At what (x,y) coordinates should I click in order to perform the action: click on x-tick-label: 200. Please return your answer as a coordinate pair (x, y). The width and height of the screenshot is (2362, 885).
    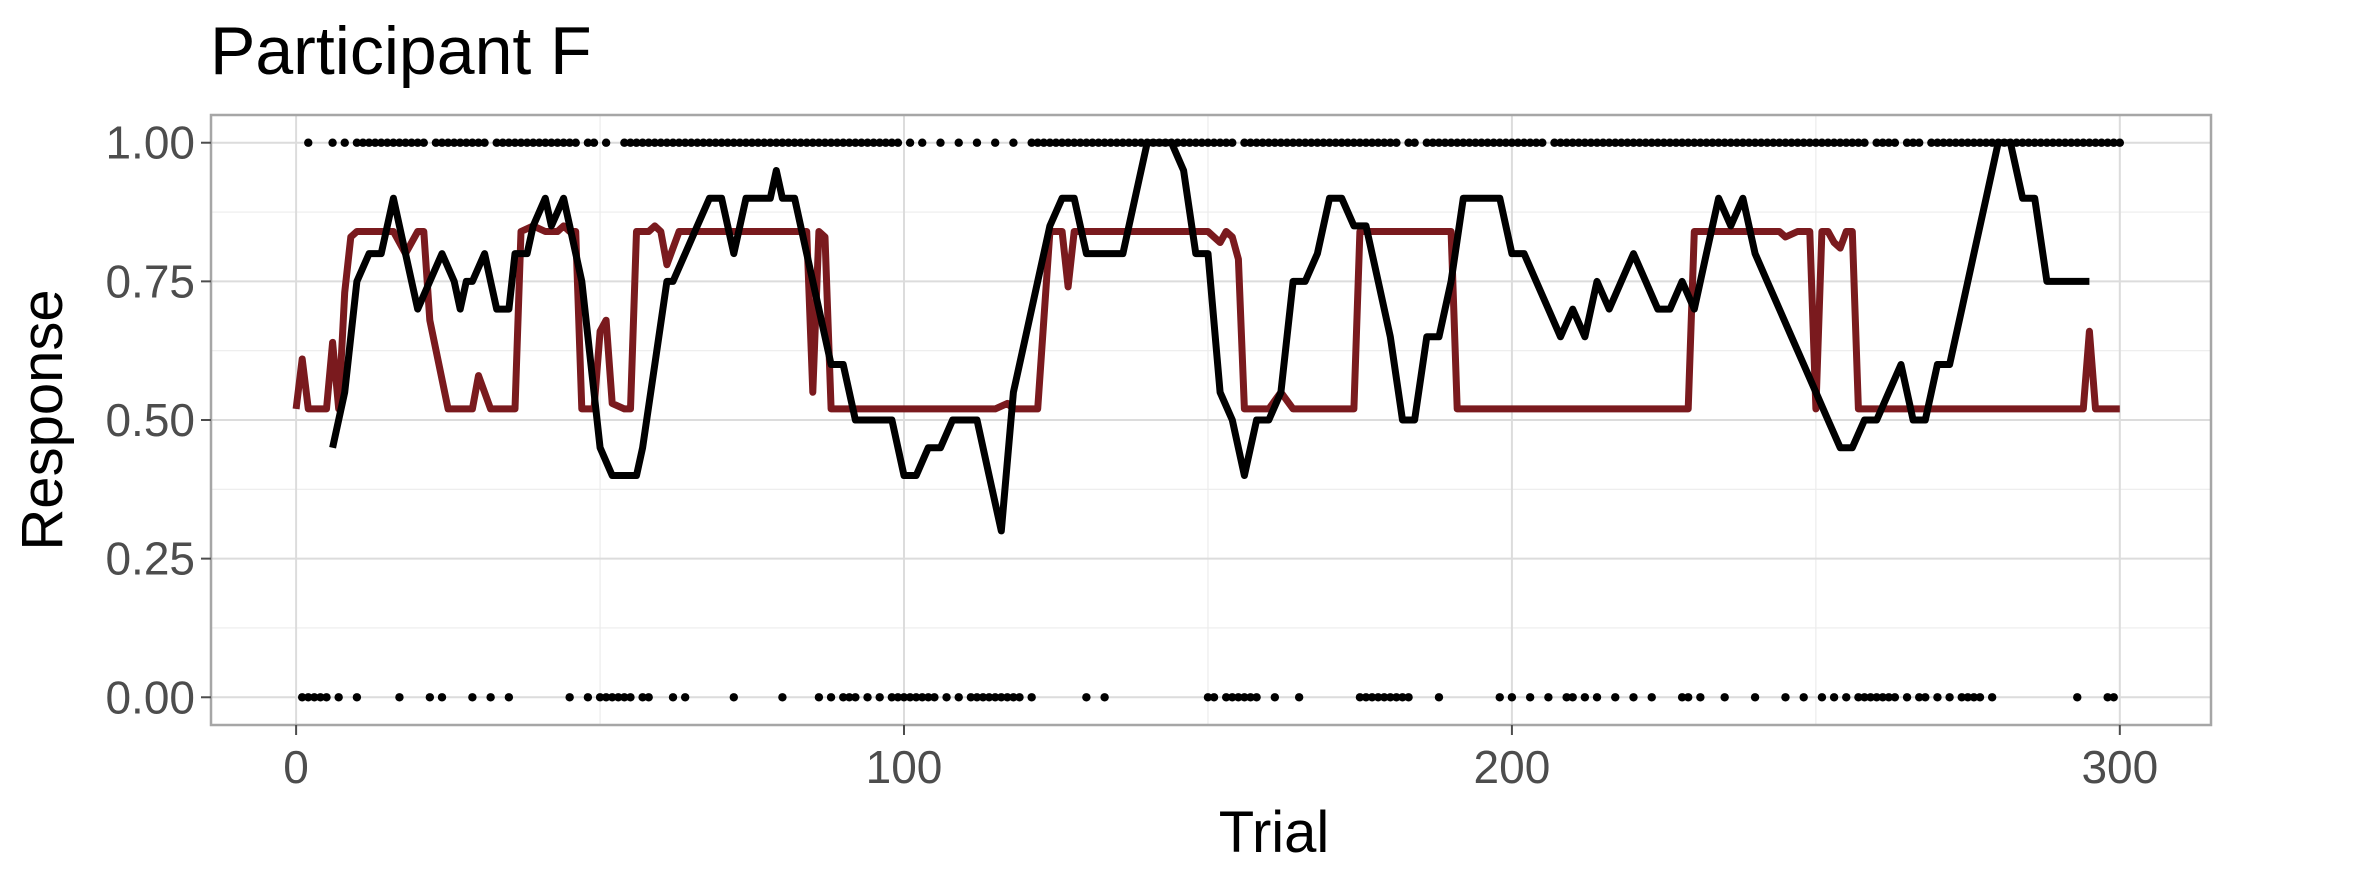
    Looking at the image, I should click on (1512, 767).